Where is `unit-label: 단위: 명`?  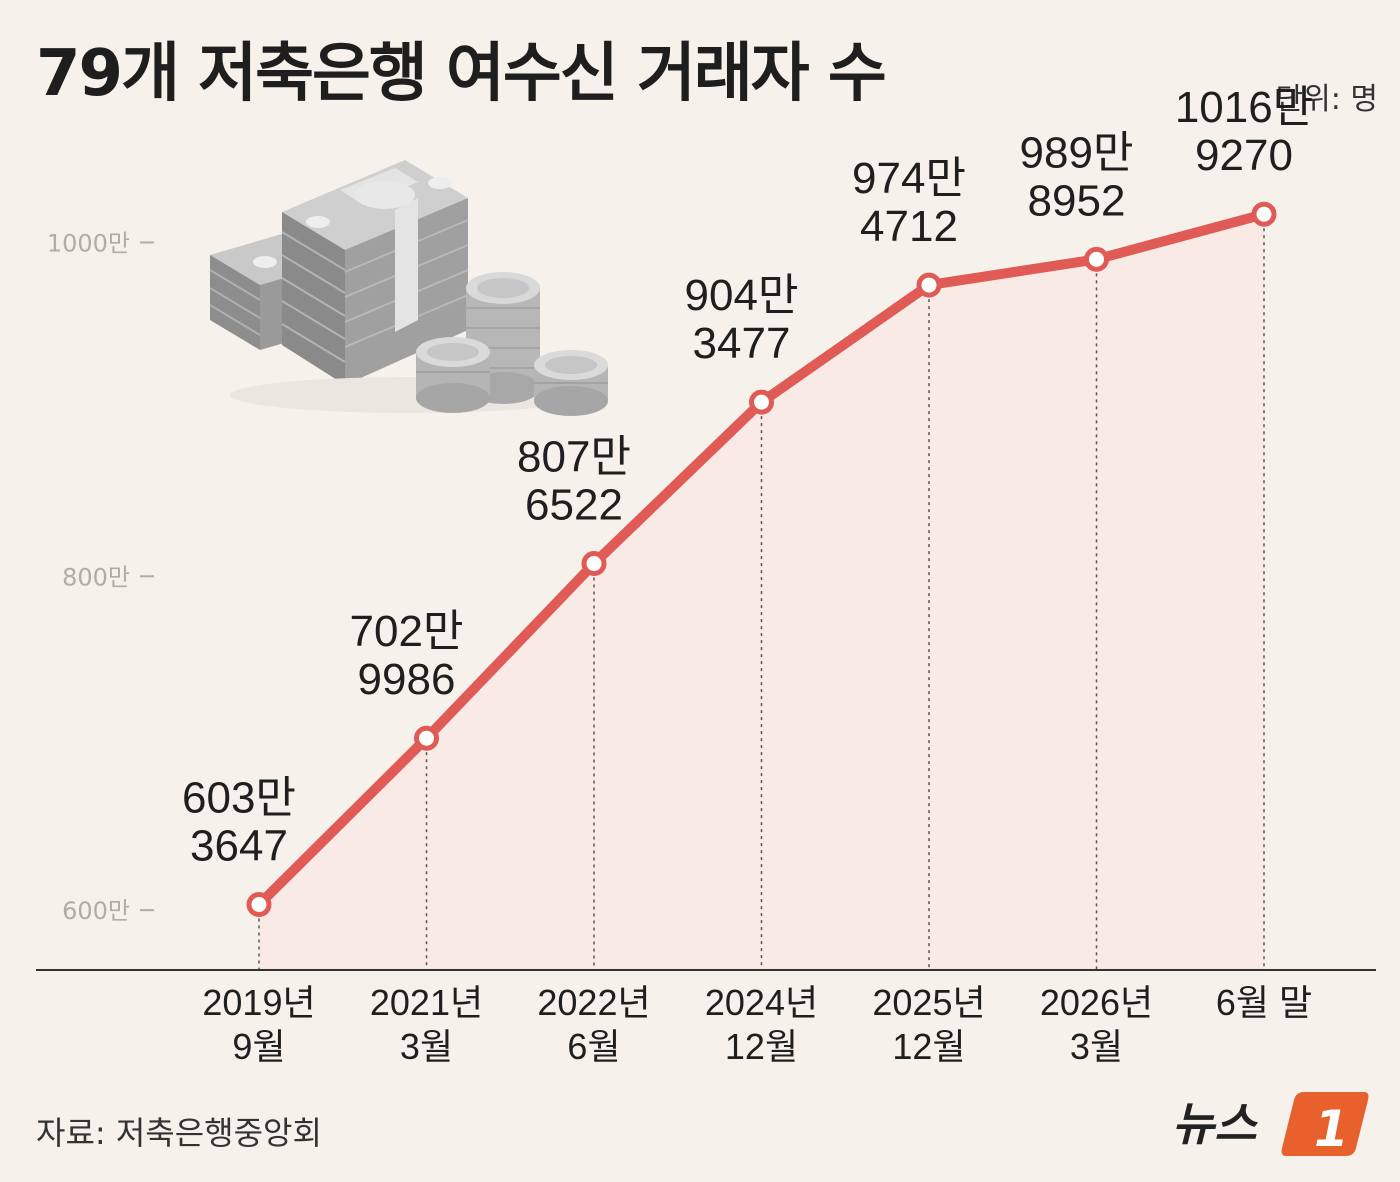 unit-label: 단위: 명 is located at coordinates (1326, 99).